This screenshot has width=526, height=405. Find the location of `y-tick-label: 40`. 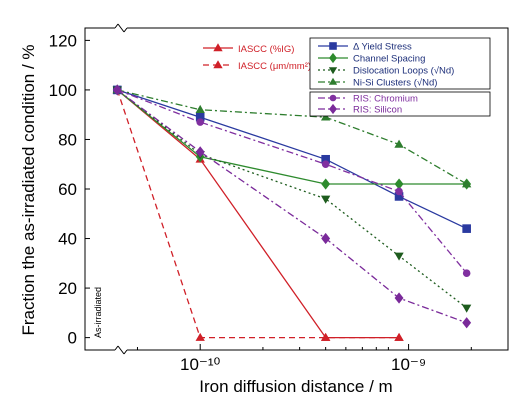

y-tick-label: 40 is located at coordinates (67, 239).